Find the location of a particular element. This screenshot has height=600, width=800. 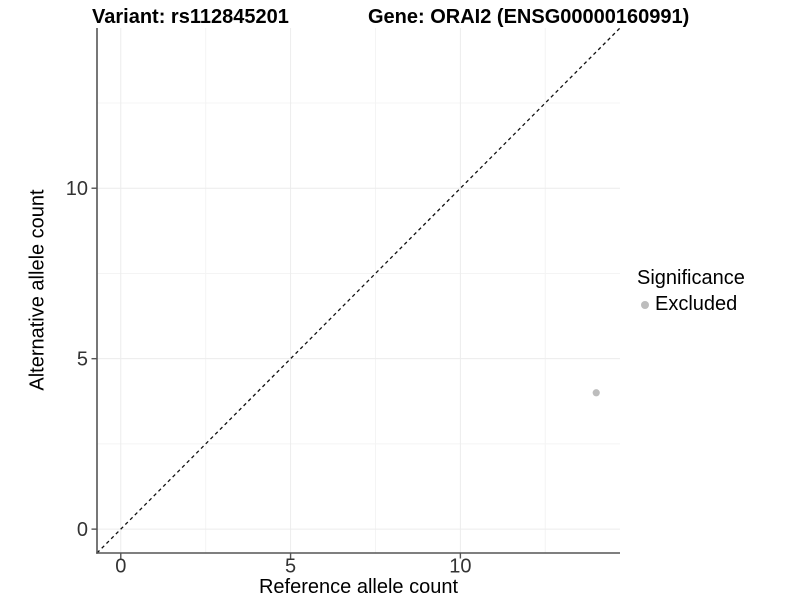

legend-entry-label: Excluded is located at coordinates (696, 304).